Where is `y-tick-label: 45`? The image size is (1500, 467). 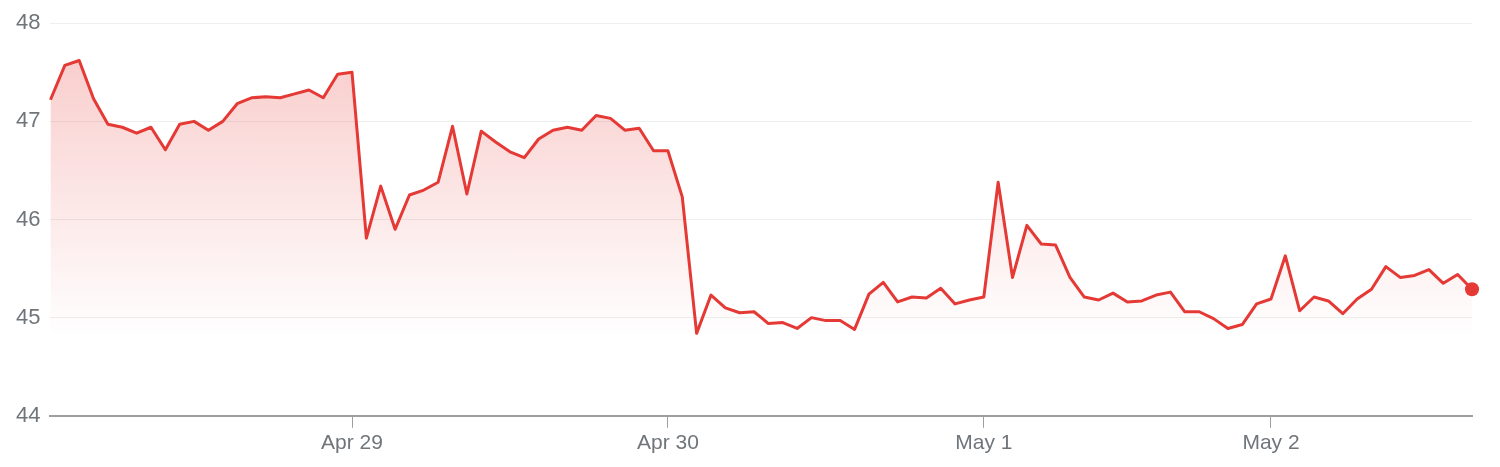
y-tick-label: 45 is located at coordinates (28, 316).